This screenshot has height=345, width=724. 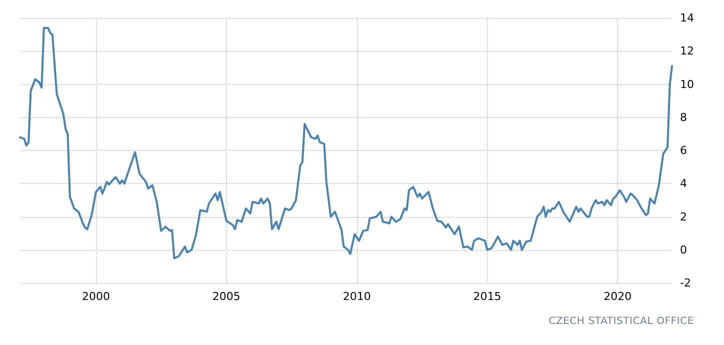 What do you see at coordinates (621, 321) in the screenshot?
I see `text: CZECH STATISTICAL OFFICE` at bounding box center [621, 321].